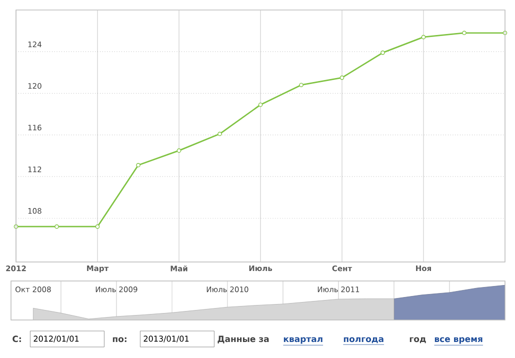 The height and width of the screenshot is (358, 515). Describe the element at coordinates (364, 340) in the screenshot. I see `text: полгода` at that location.